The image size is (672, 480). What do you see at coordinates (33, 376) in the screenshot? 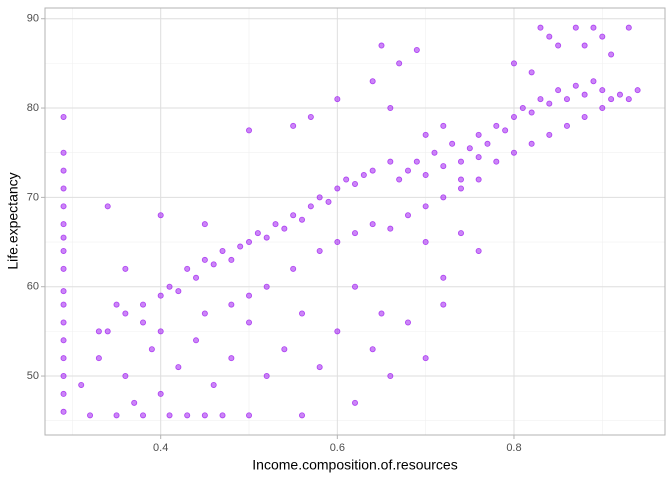
I see `y-tick-label: 50` at bounding box center [33, 376].